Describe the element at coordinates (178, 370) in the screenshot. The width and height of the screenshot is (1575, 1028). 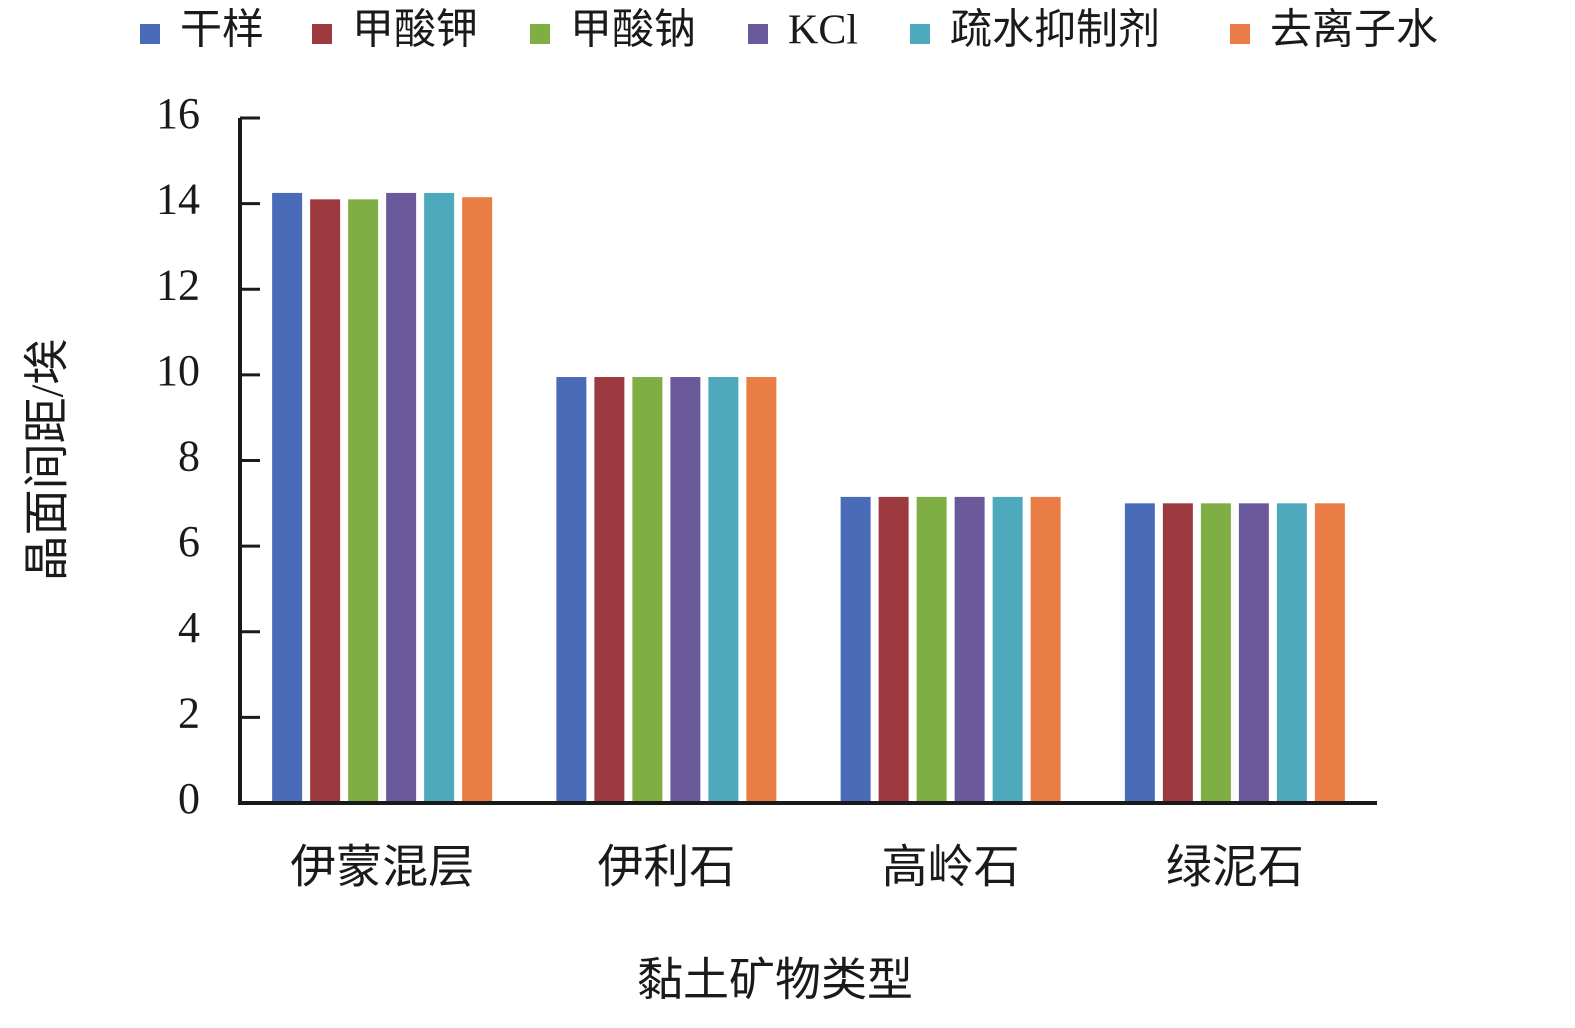
I see `y-tick-label: 10` at that location.